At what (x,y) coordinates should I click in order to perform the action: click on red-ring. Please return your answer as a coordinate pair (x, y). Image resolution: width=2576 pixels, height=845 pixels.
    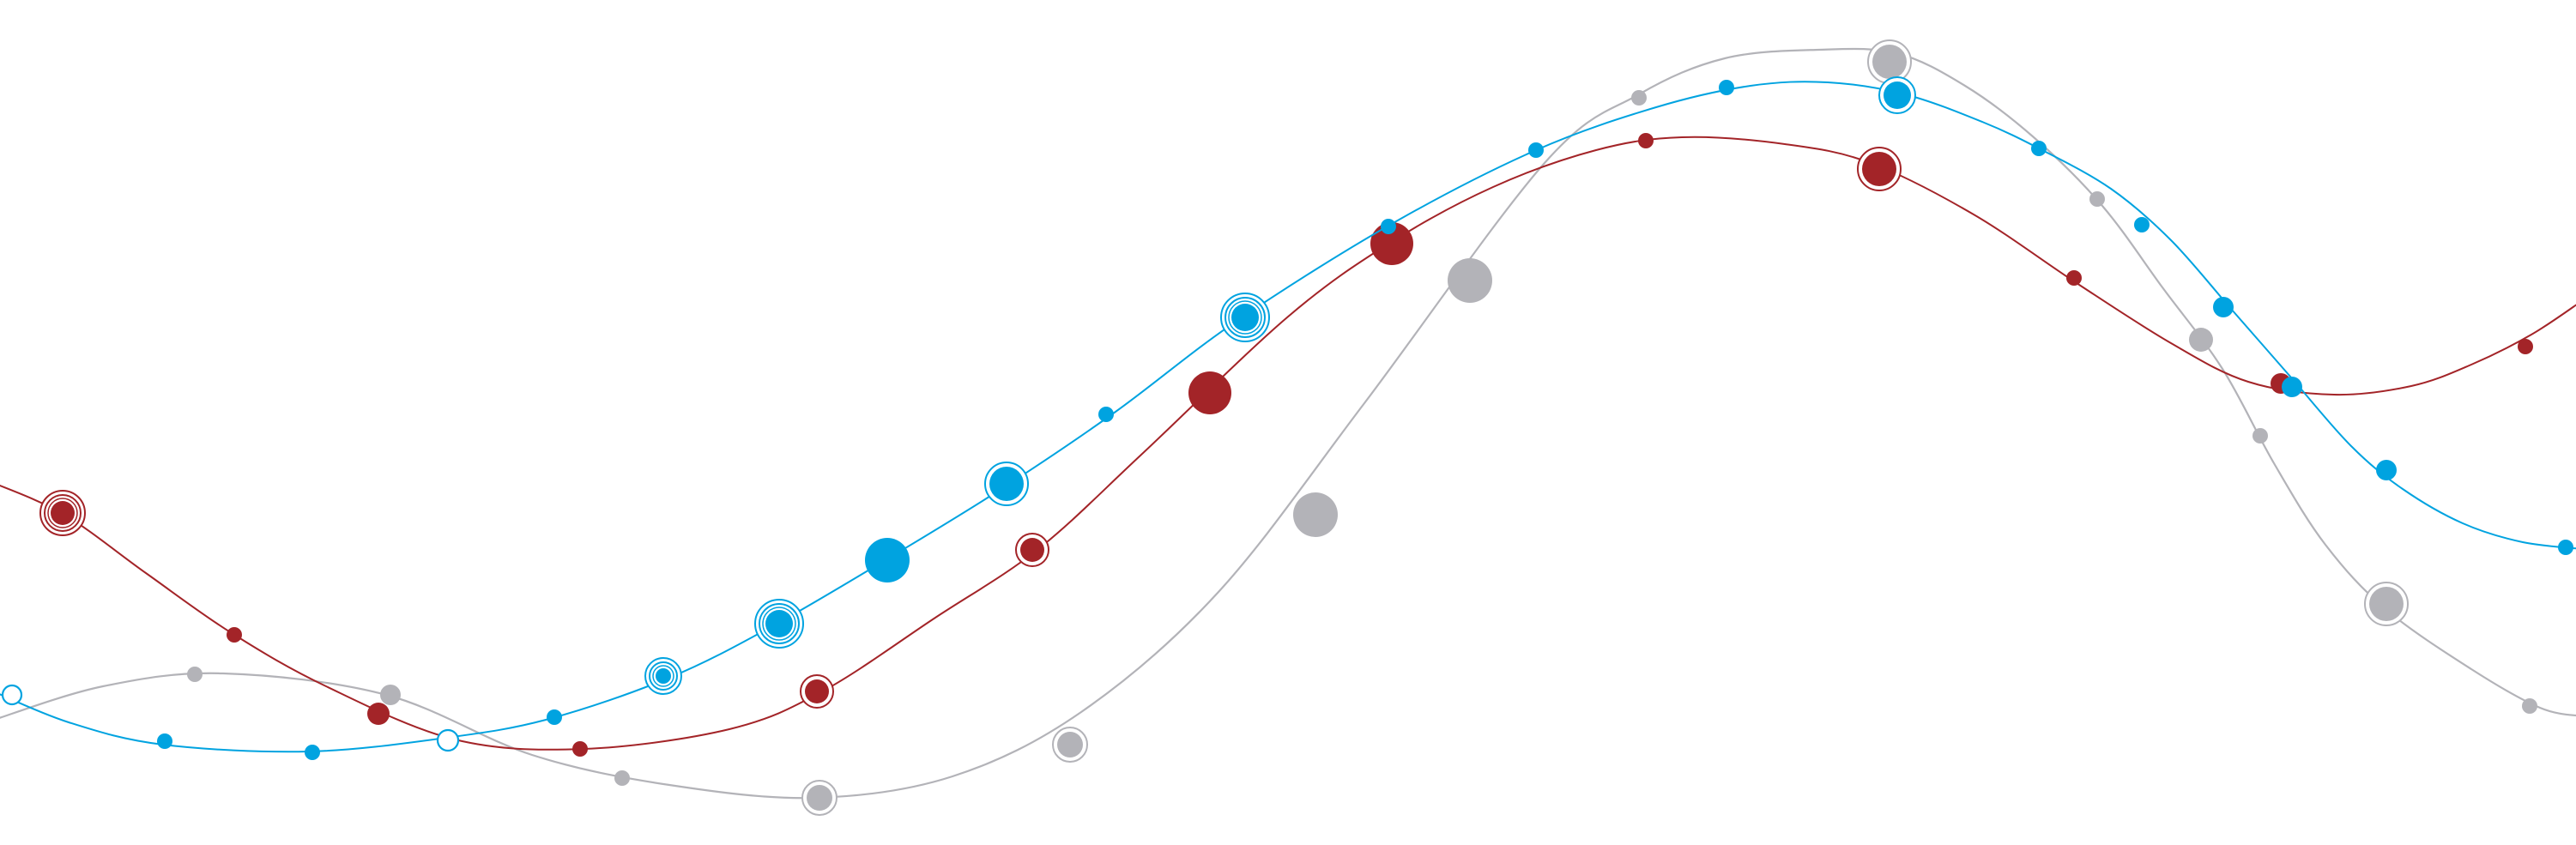
    Looking at the image, I should click on (63, 513).